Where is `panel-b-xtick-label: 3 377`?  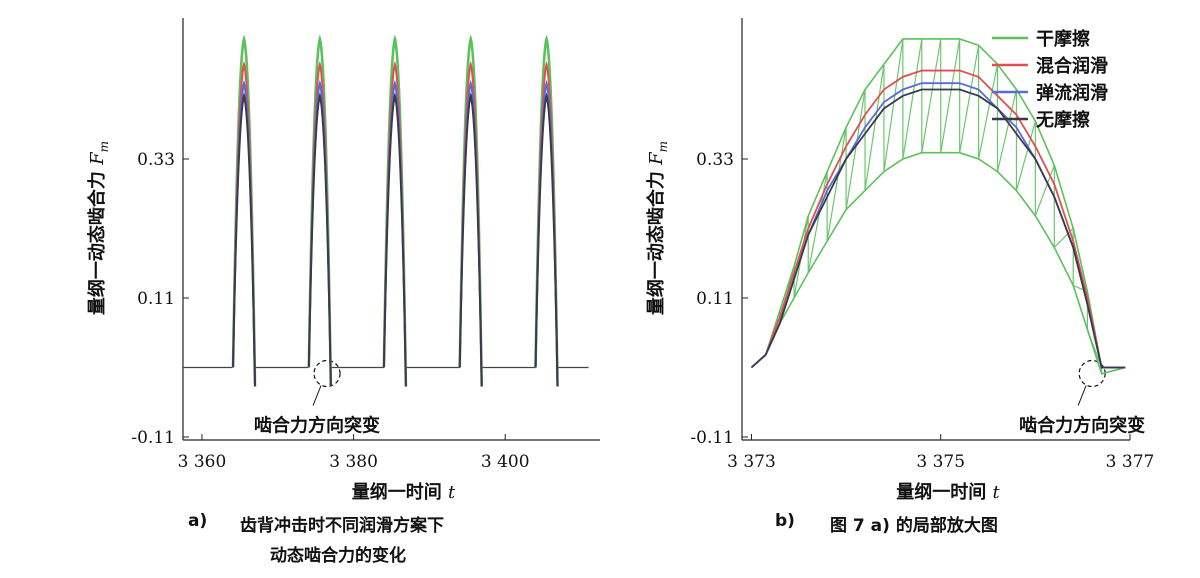
panel-b-xtick-label: 3 377 is located at coordinates (1130, 462).